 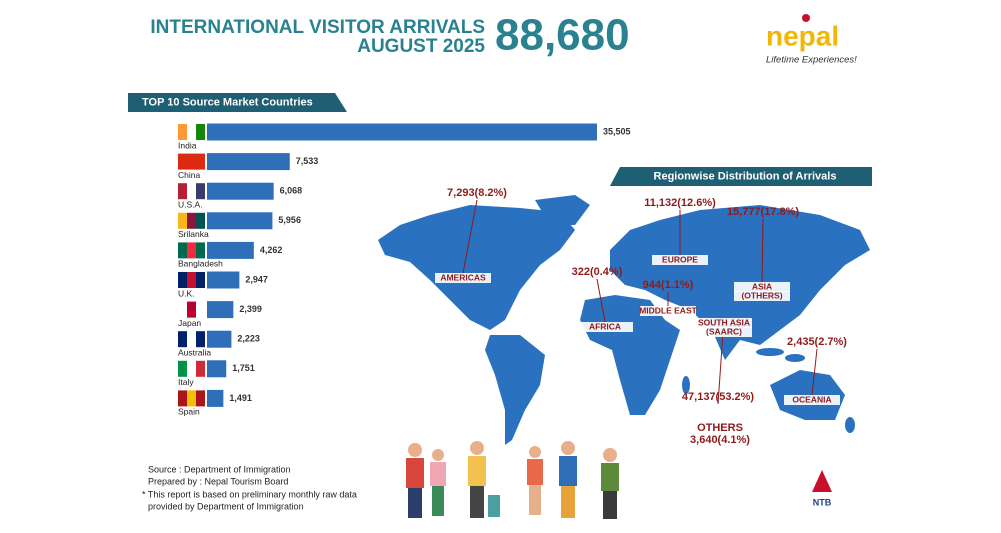 What do you see at coordinates (745, 176) in the screenshot?
I see `region-title: Regionwise Distribution of Arrivals` at bounding box center [745, 176].